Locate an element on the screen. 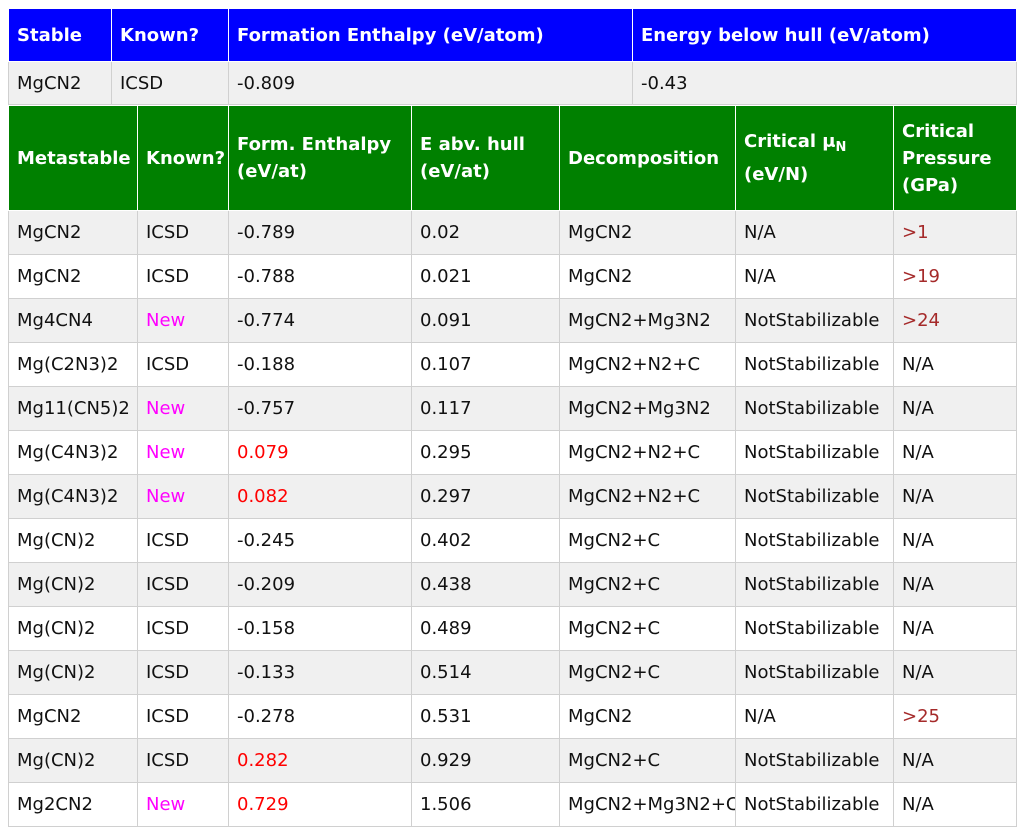 The height and width of the screenshot is (836, 1024). cell-form-enthalpy: -0.209 is located at coordinates (320, 584).